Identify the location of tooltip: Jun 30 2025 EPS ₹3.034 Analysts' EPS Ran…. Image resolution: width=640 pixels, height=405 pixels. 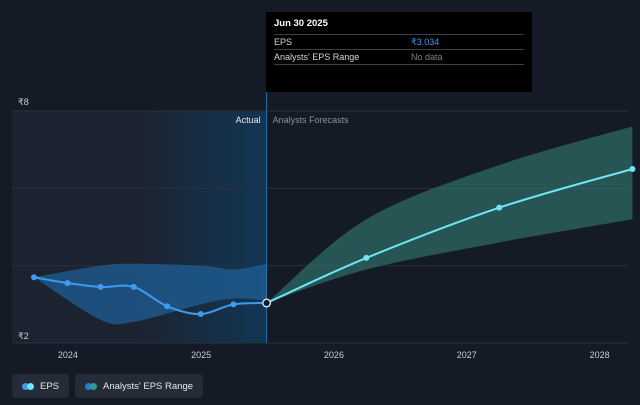
(399, 52).